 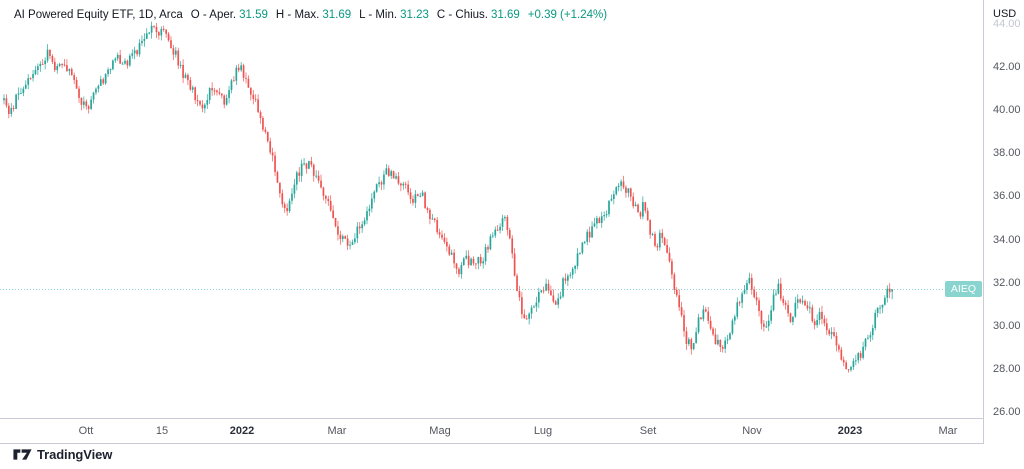 I want to click on price-tick-label: 42.00, so click(x=1007, y=67).